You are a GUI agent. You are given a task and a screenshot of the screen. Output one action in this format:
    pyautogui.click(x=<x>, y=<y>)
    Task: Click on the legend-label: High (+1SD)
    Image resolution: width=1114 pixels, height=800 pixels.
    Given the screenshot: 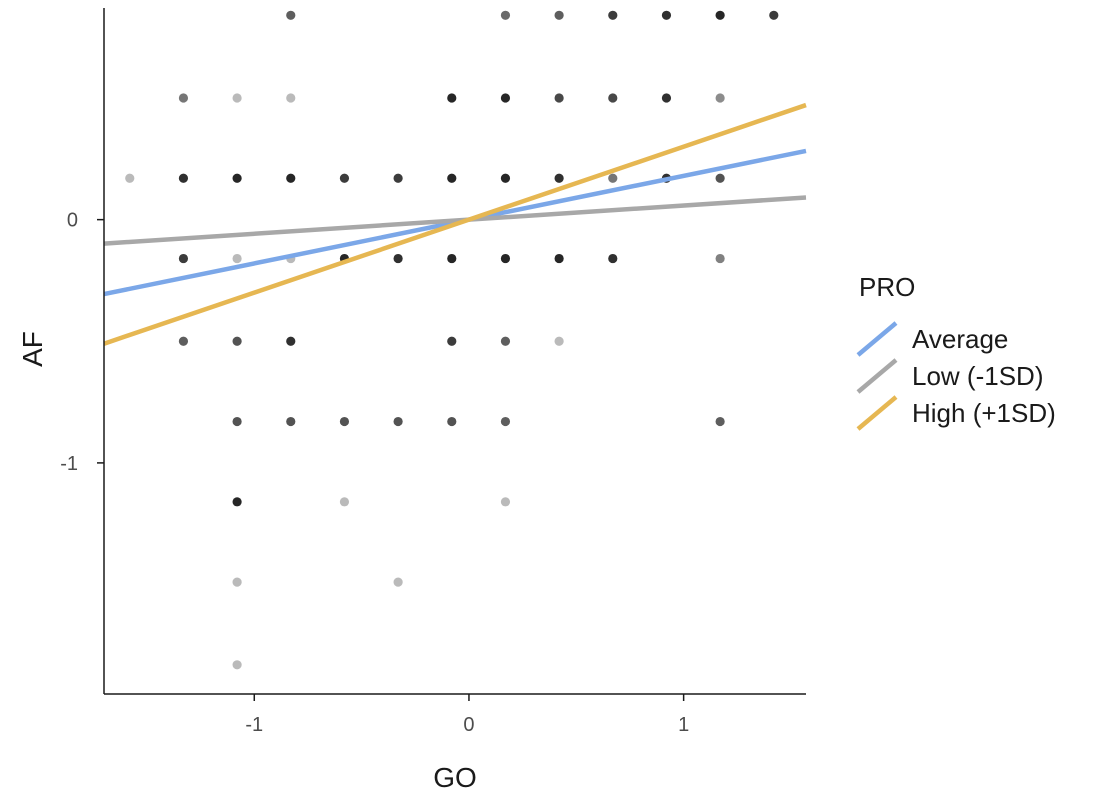 What is the action you would take?
    pyautogui.click(x=984, y=413)
    